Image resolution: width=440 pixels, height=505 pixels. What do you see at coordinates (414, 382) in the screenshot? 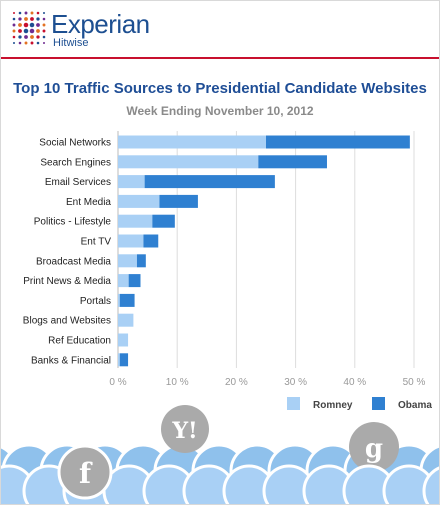
I see `x-tick-label: 50 %` at bounding box center [414, 382].